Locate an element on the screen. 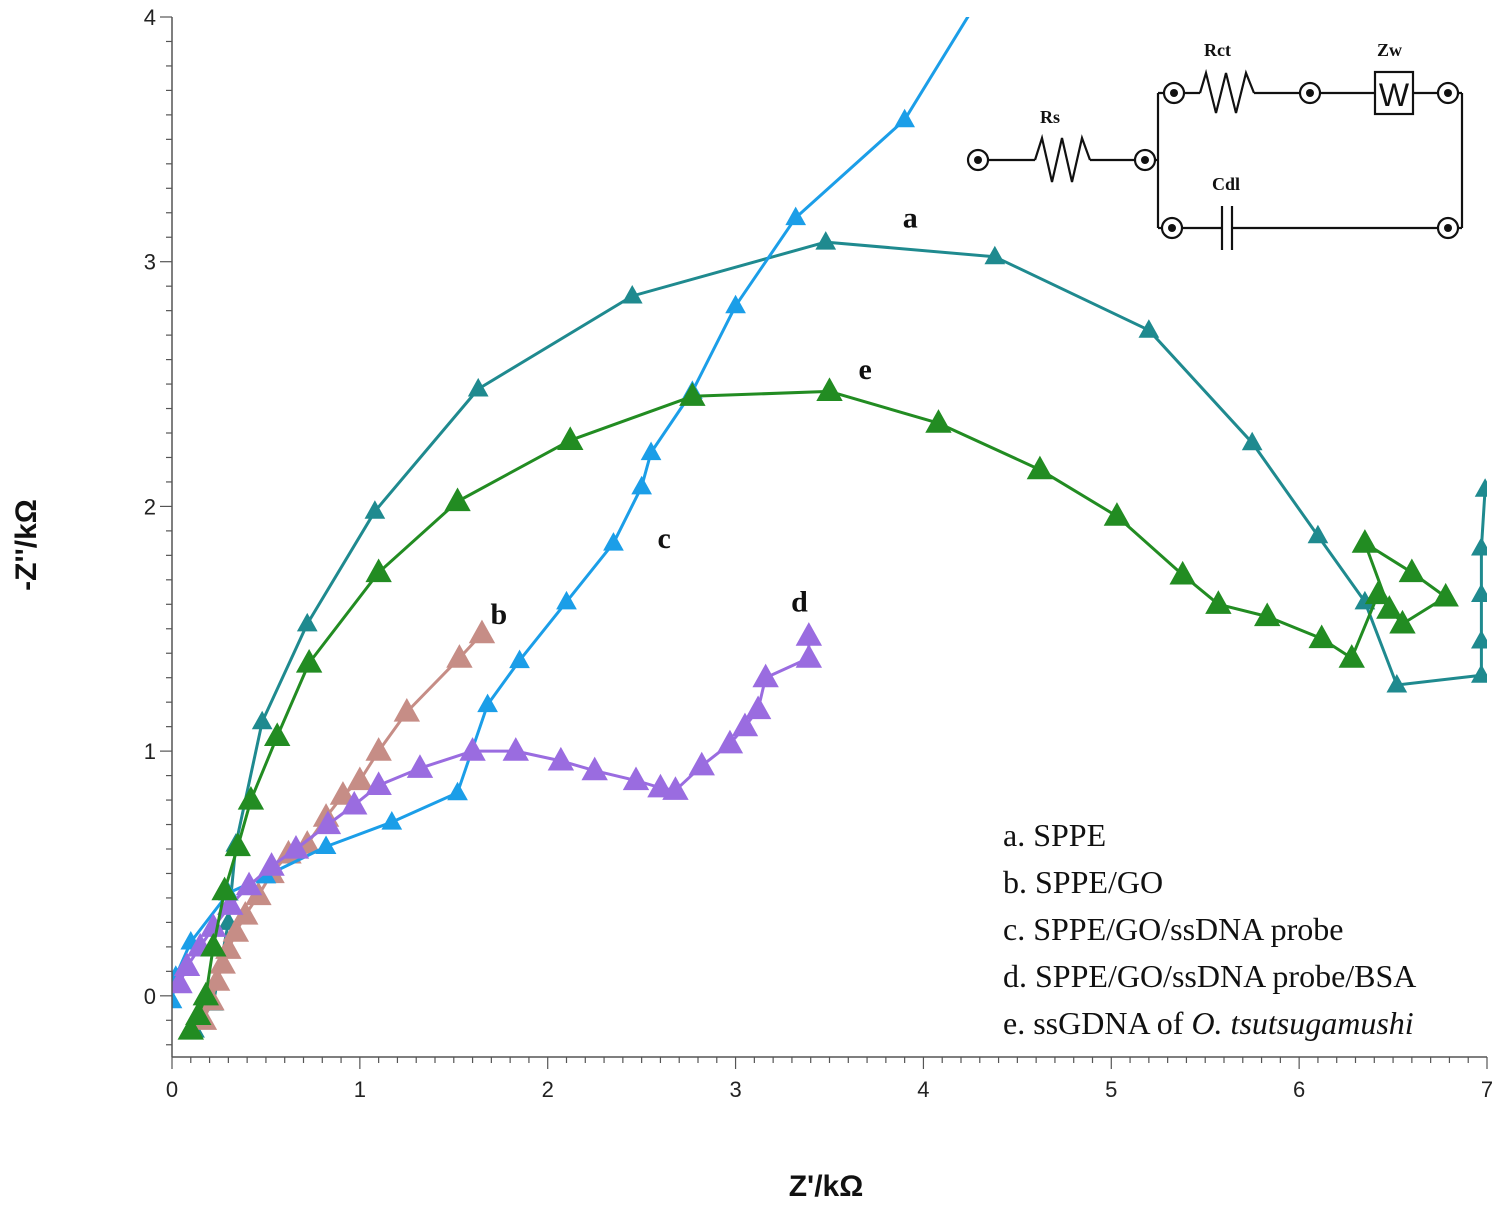 This screenshot has width=1504, height=1213. x-axis-title: Z'/kΩ is located at coordinates (826, 1186).